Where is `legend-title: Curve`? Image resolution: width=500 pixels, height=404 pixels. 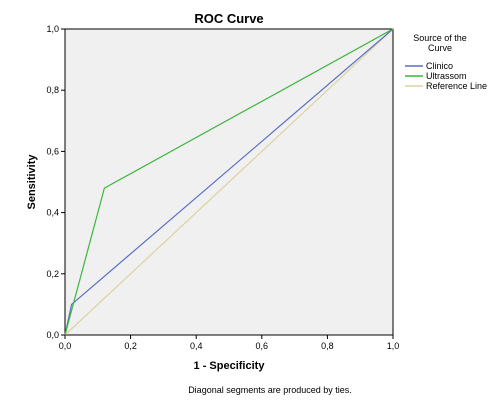 legend-title: Curve is located at coordinates (440, 48).